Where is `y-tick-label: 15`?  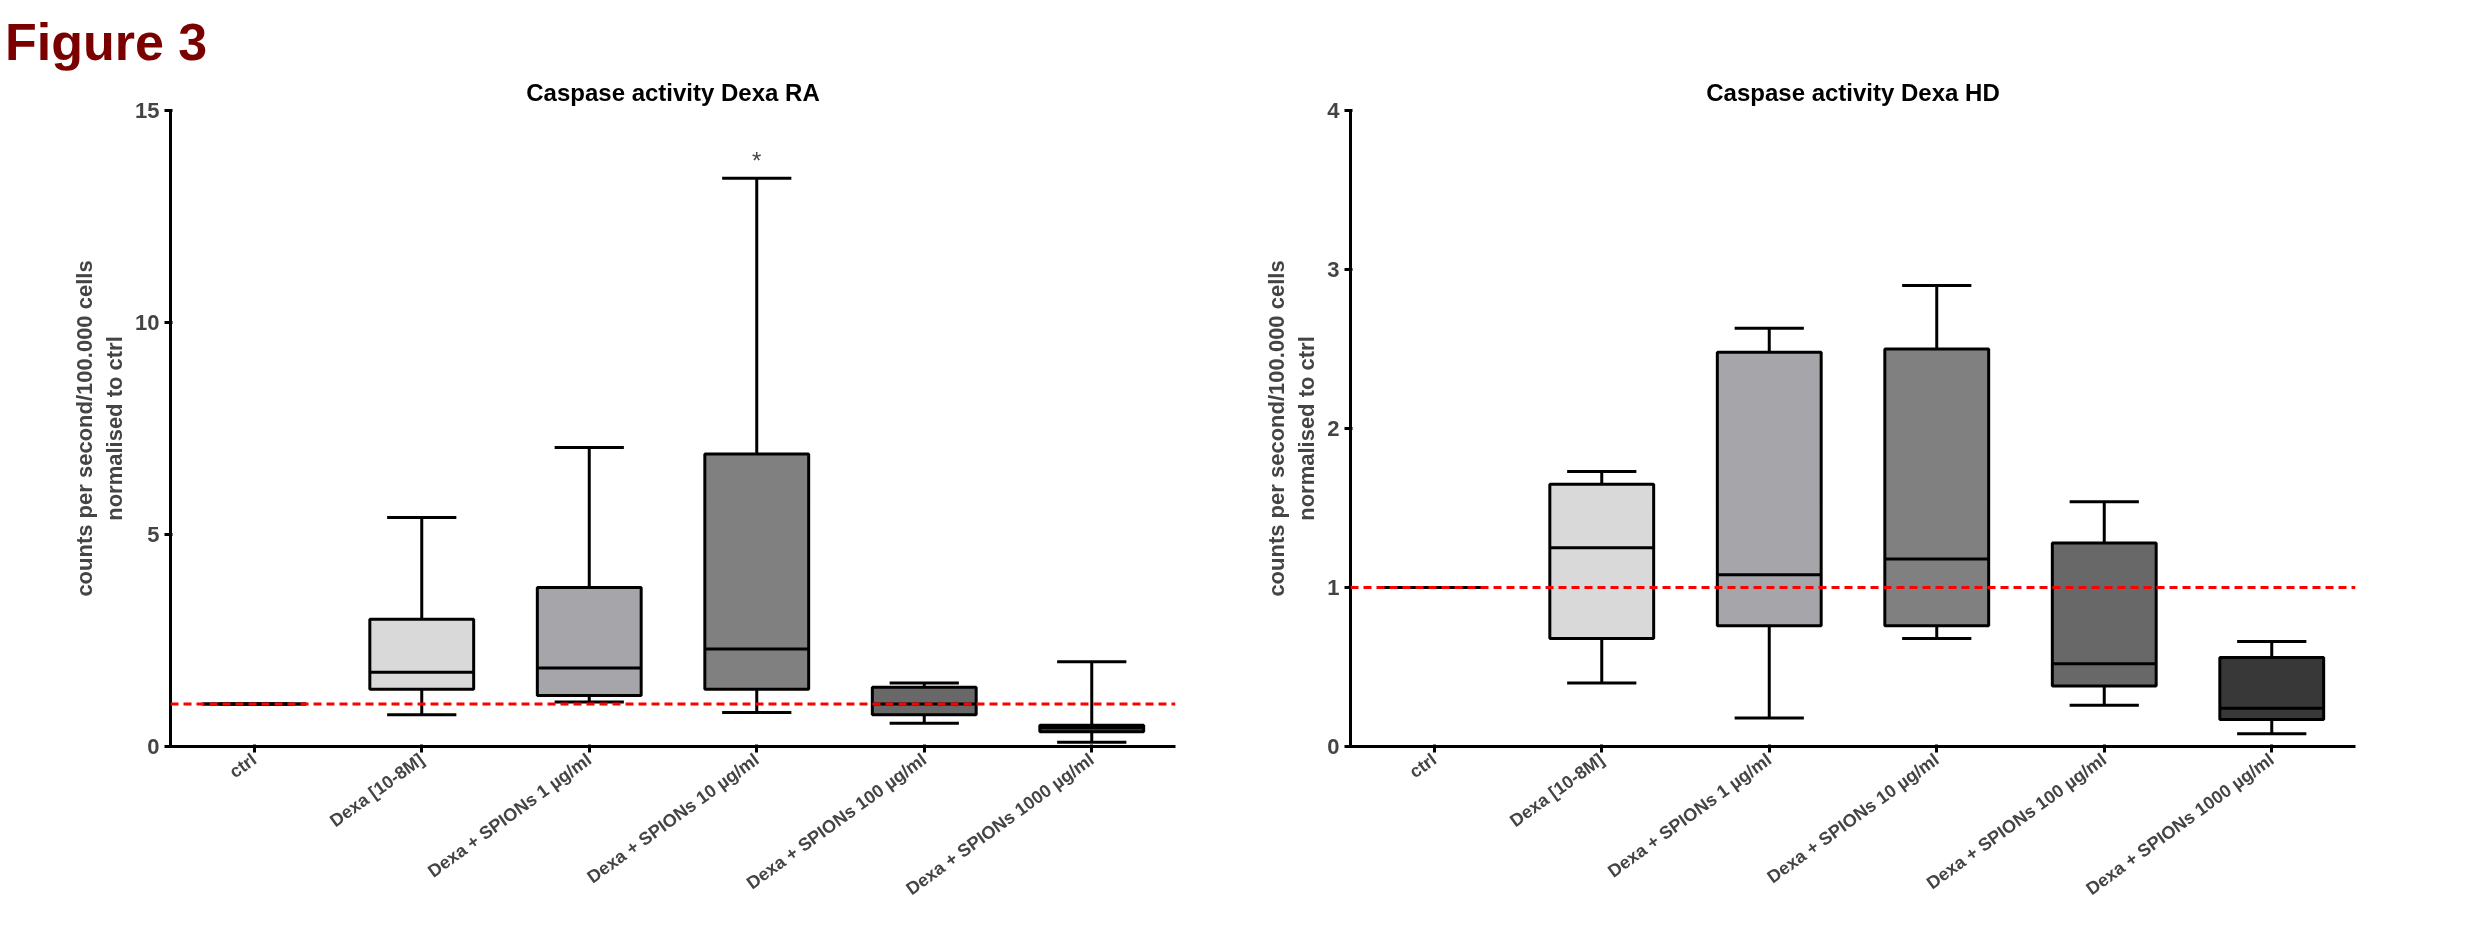
y-tick-label: 15 is located at coordinates (147, 110).